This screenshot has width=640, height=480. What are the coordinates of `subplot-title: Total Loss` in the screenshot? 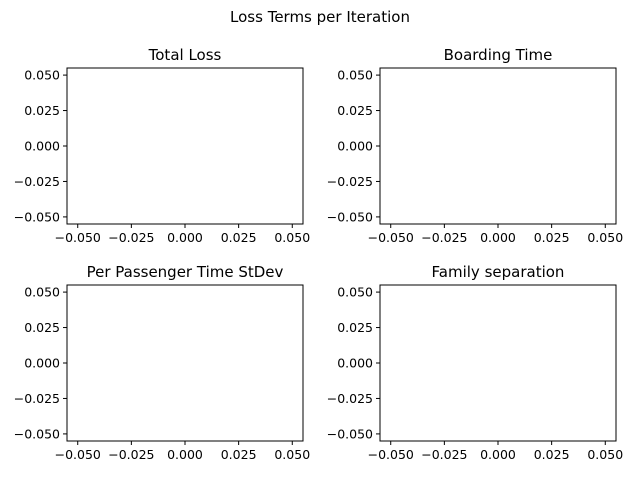 It's located at (185, 55).